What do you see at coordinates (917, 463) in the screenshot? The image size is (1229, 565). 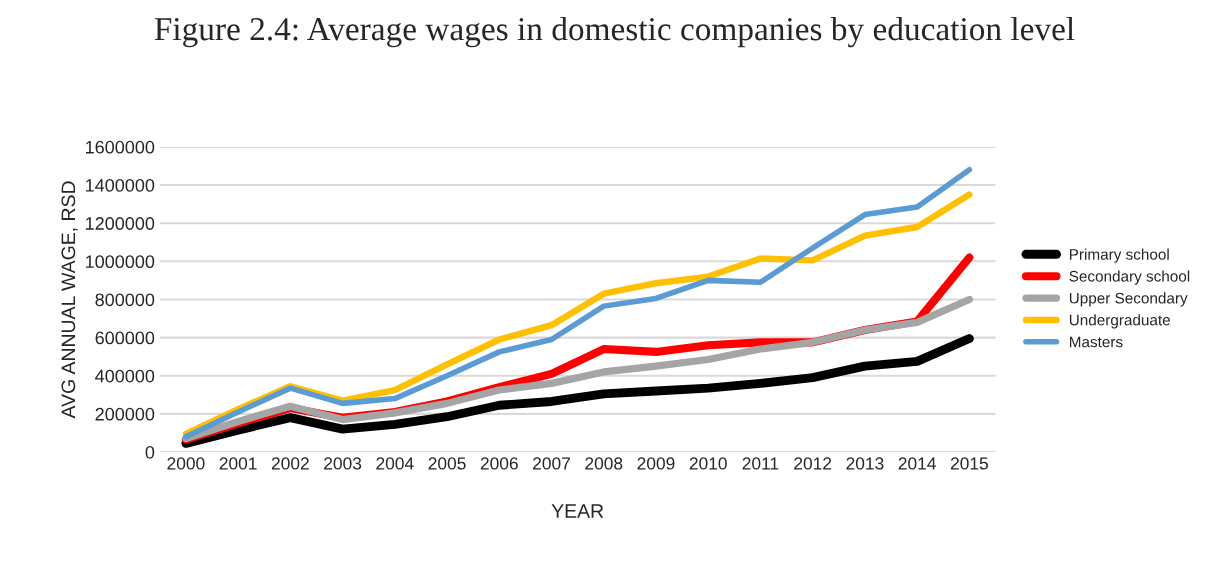 I see `x-tick-label: 2014` at bounding box center [917, 463].